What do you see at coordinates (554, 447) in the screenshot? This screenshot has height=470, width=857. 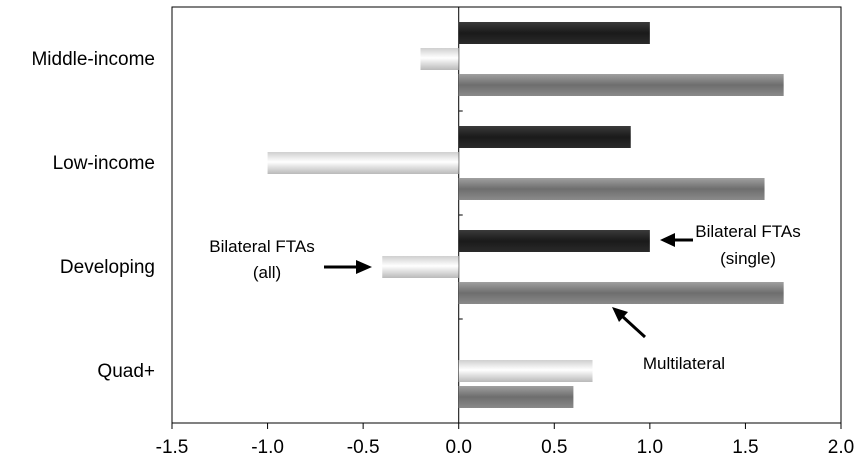 I see `x-tick-label: 0.5` at bounding box center [554, 447].